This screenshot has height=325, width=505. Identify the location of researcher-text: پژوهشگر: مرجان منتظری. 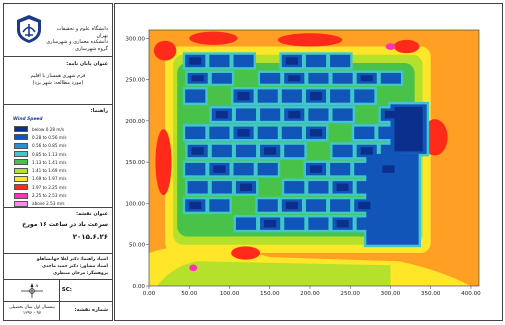
(80, 273).